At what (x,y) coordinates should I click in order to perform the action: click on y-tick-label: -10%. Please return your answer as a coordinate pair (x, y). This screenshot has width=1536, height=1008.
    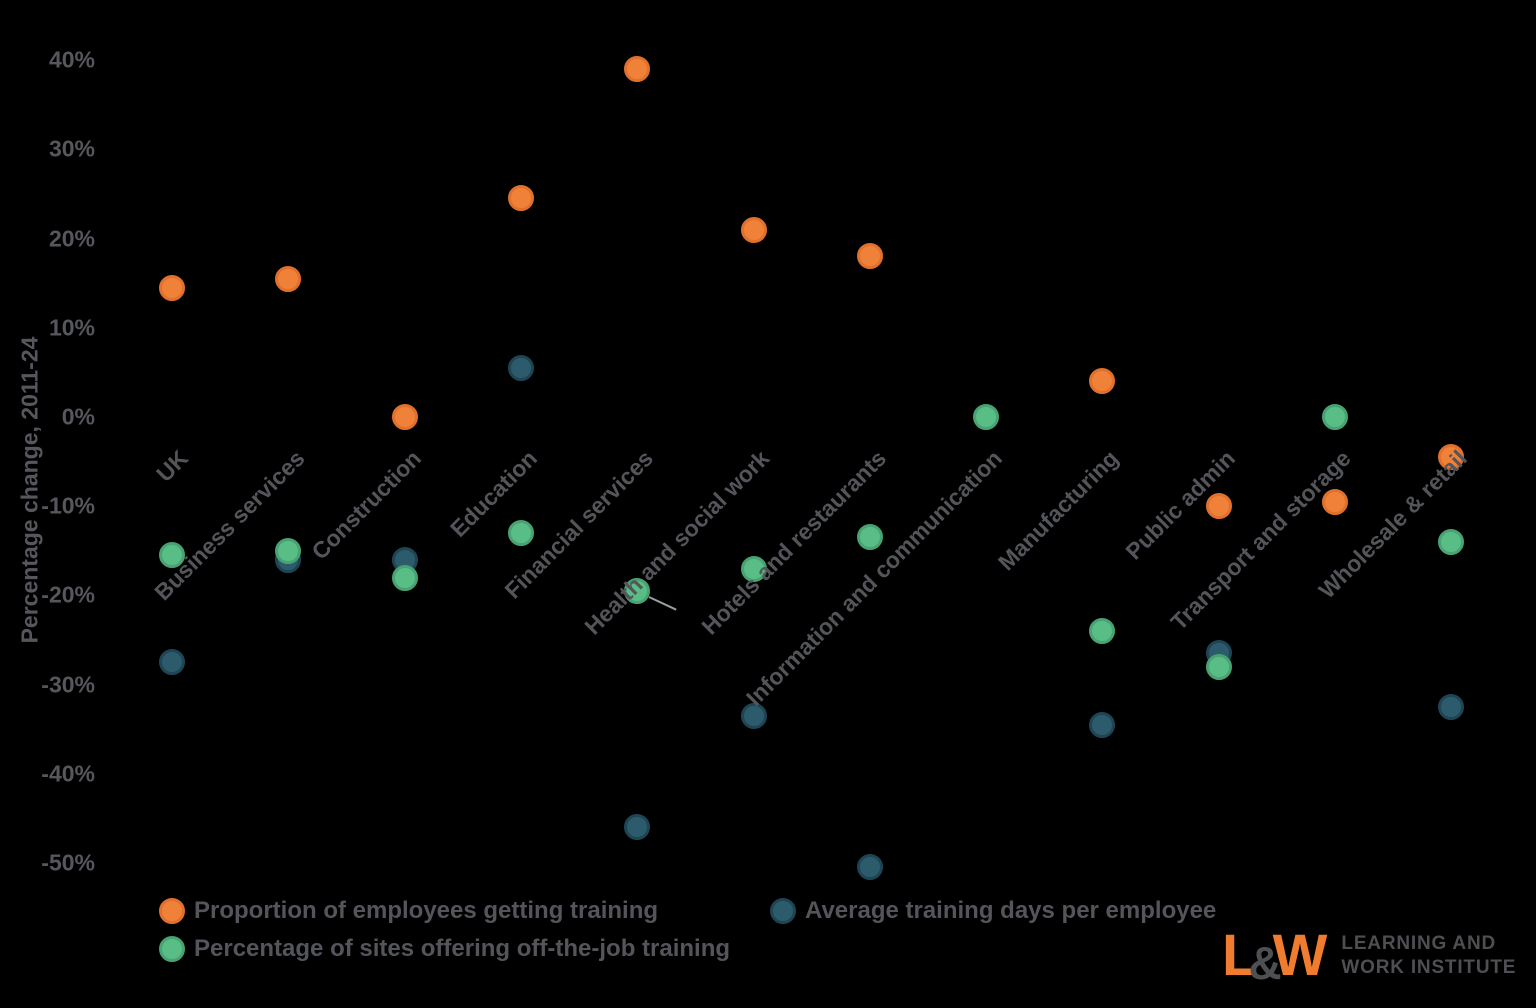
    Looking at the image, I should click on (68, 505).